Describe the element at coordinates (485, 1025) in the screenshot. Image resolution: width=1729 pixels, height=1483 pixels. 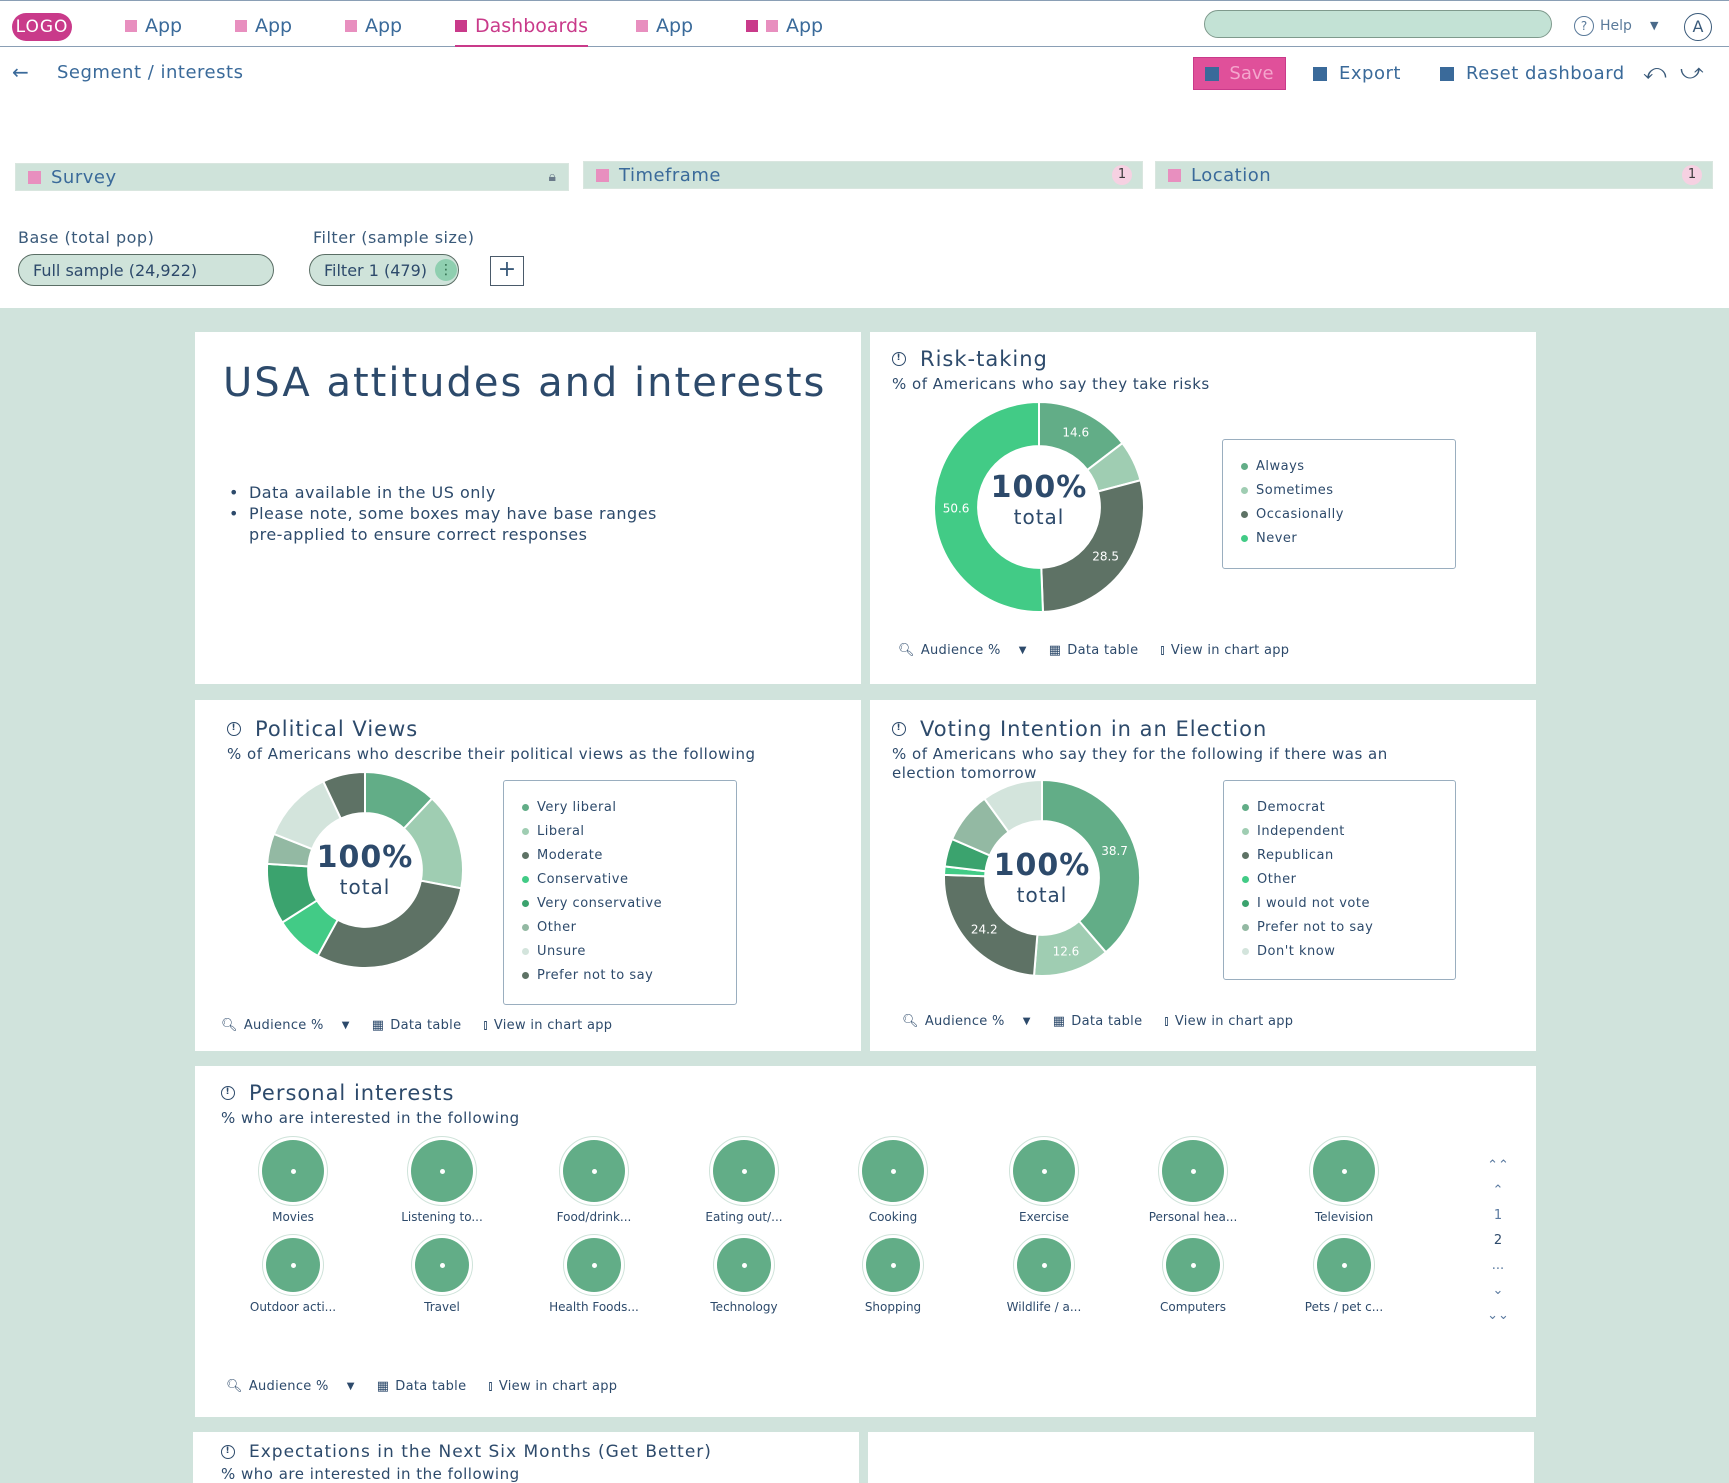
I see `chart-icon: ⫾` at that location.